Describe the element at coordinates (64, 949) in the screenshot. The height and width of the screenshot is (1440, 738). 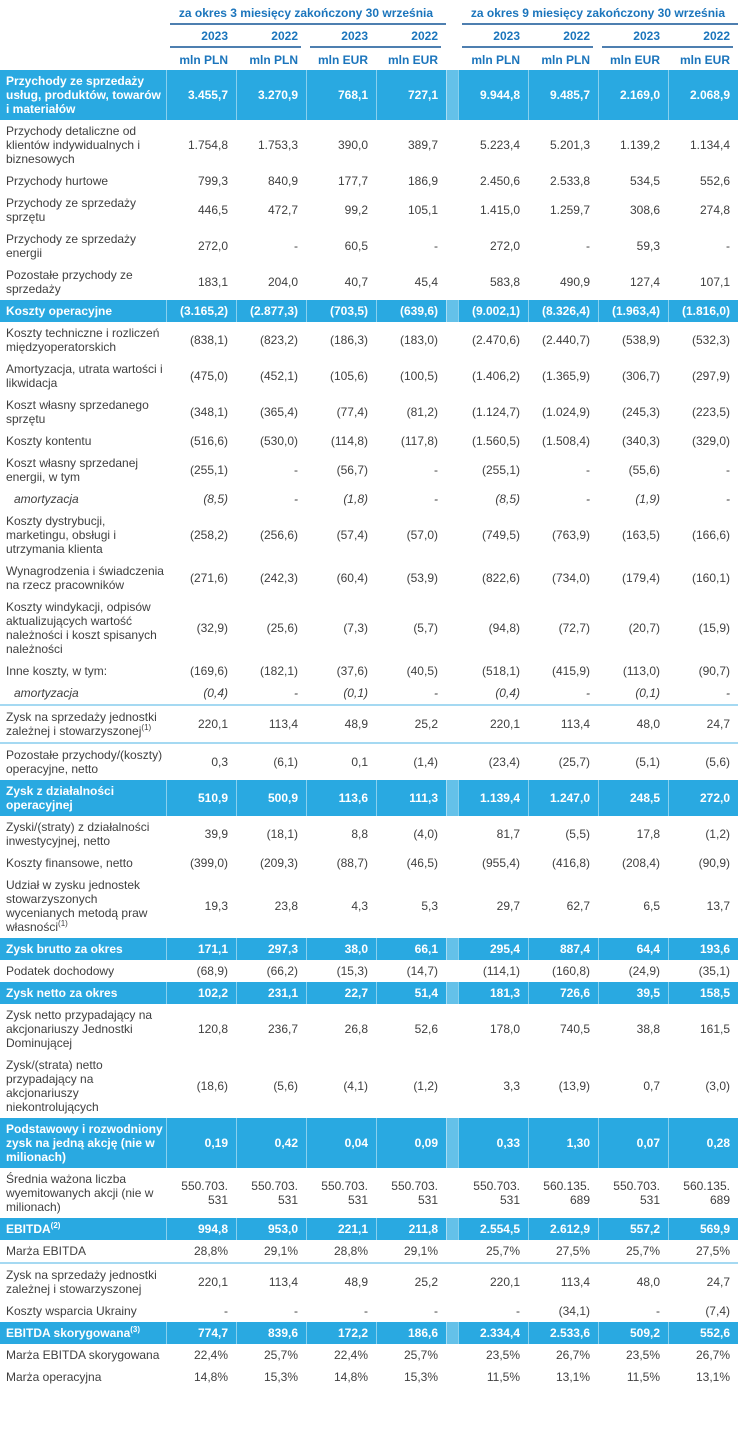
I see `row-label: Zysk brutto za okres` at that location.